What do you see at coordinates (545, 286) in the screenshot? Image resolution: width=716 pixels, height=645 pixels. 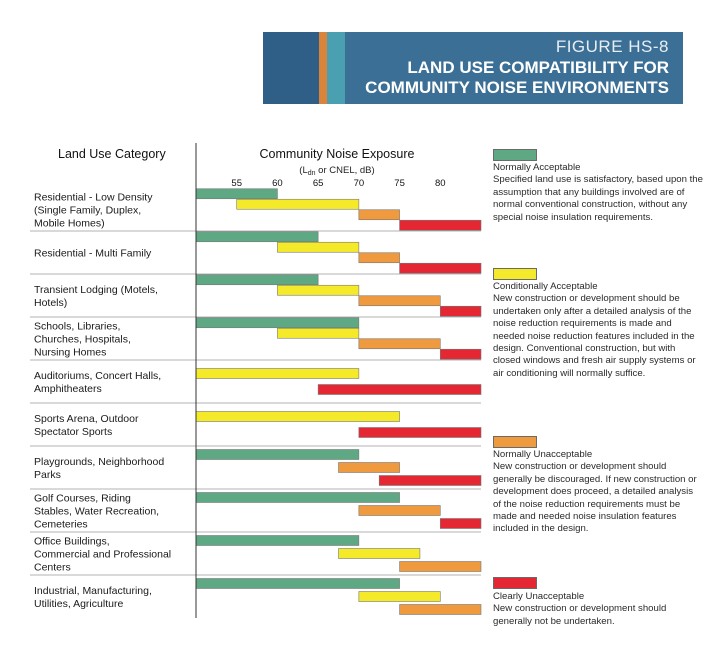 I see `legend-title: Conditionally Acceptable` at bounding box center [545, 286].